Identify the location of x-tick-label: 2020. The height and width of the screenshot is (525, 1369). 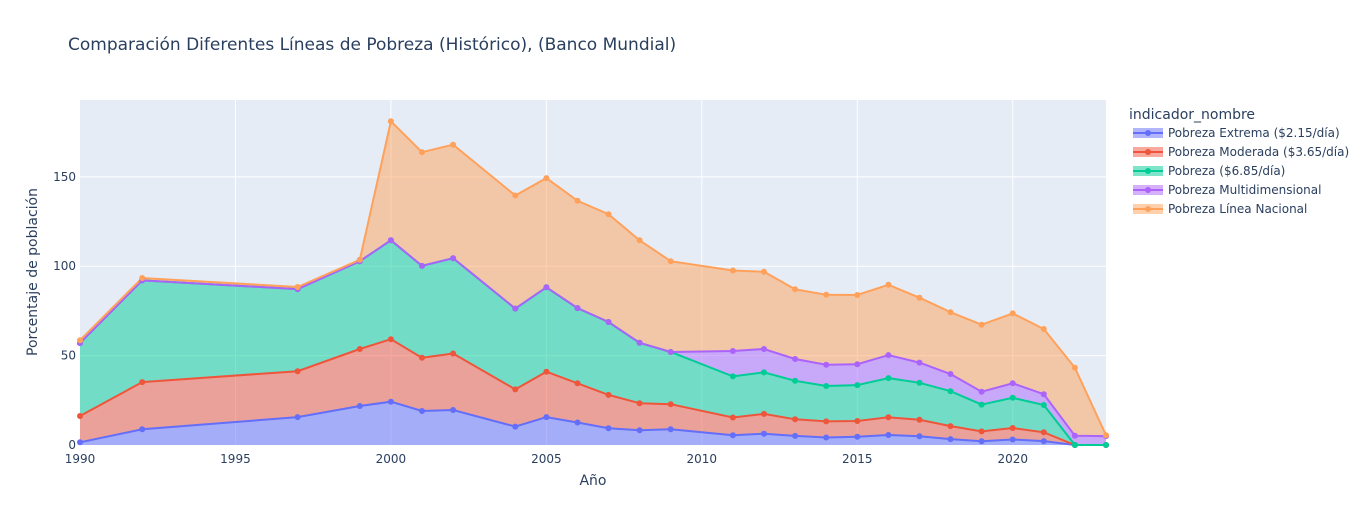
(1012, 459).